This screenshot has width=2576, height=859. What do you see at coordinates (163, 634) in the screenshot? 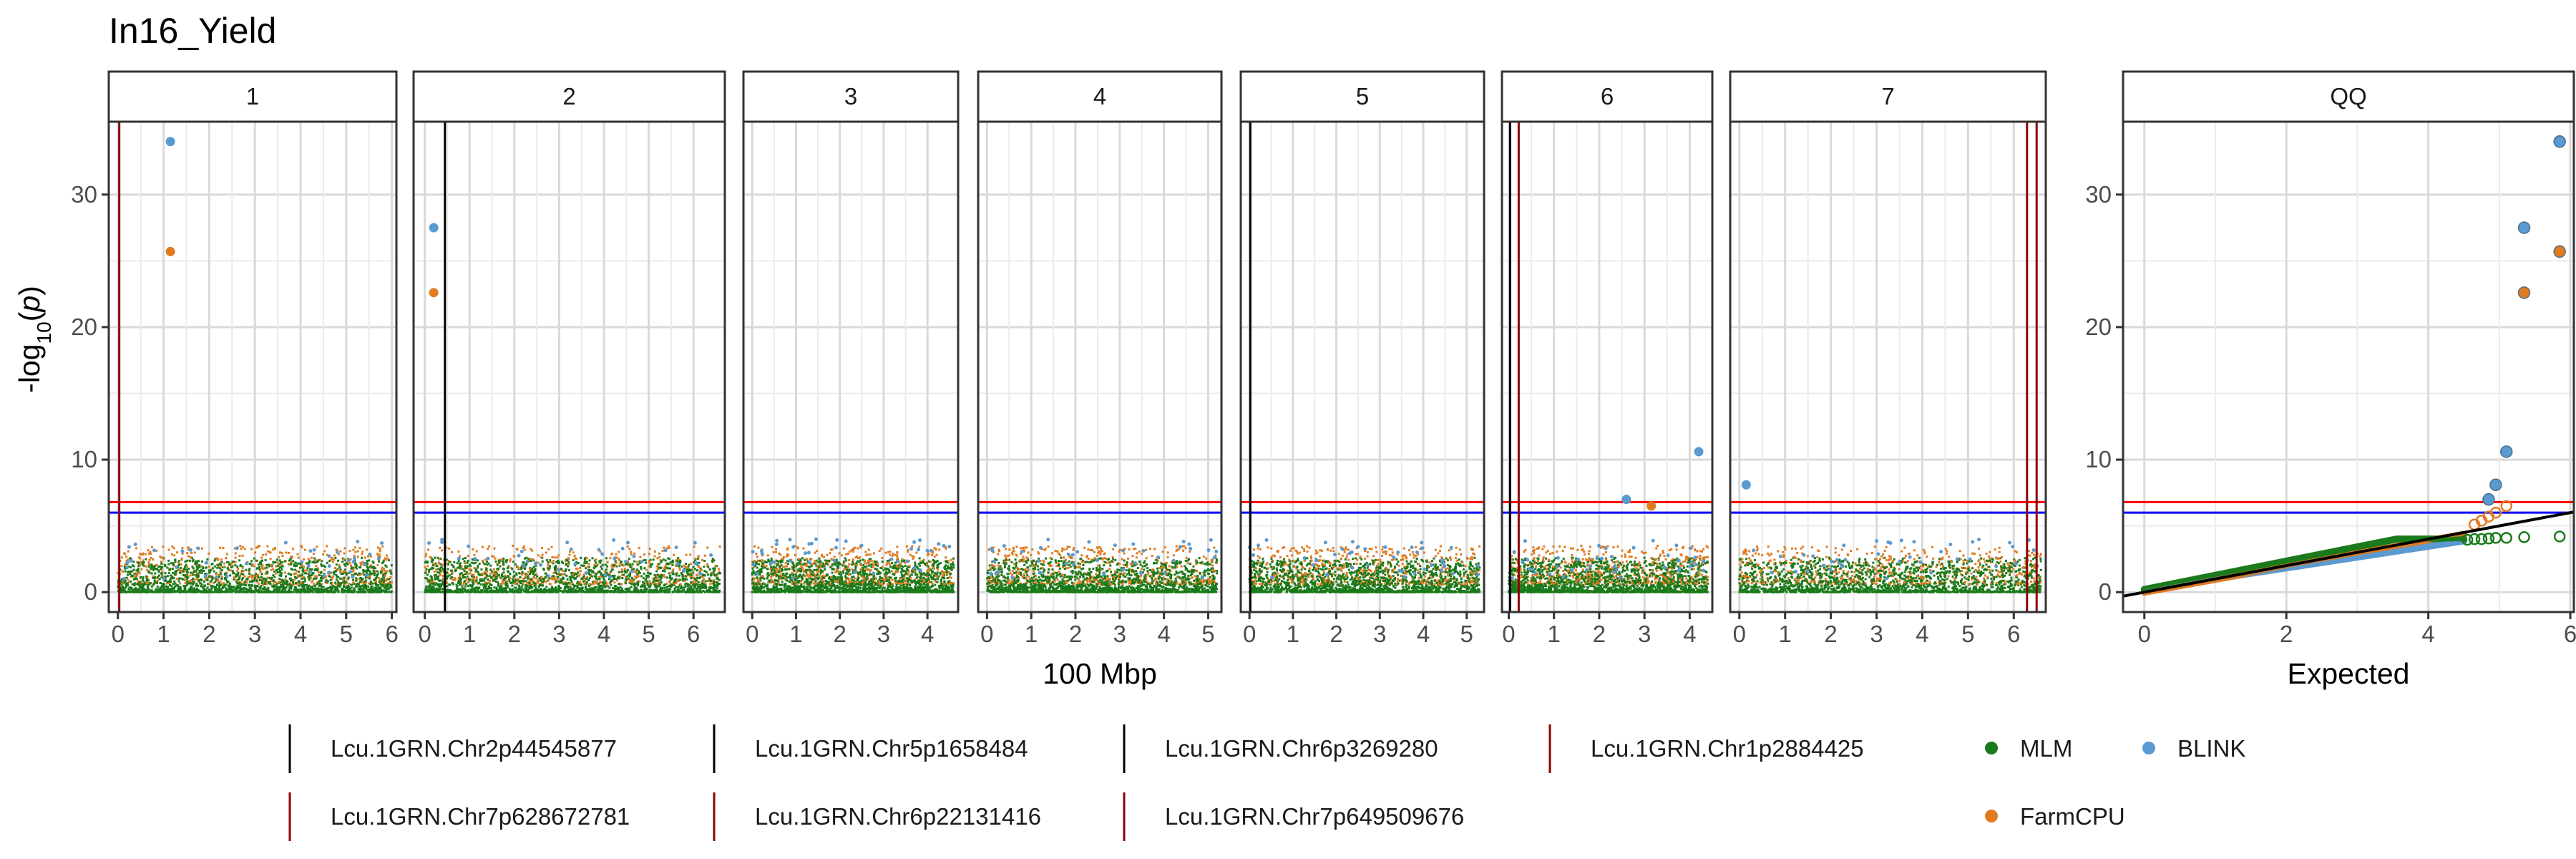
I see `x-tick-label: 1` at bounding box center [163, 634].